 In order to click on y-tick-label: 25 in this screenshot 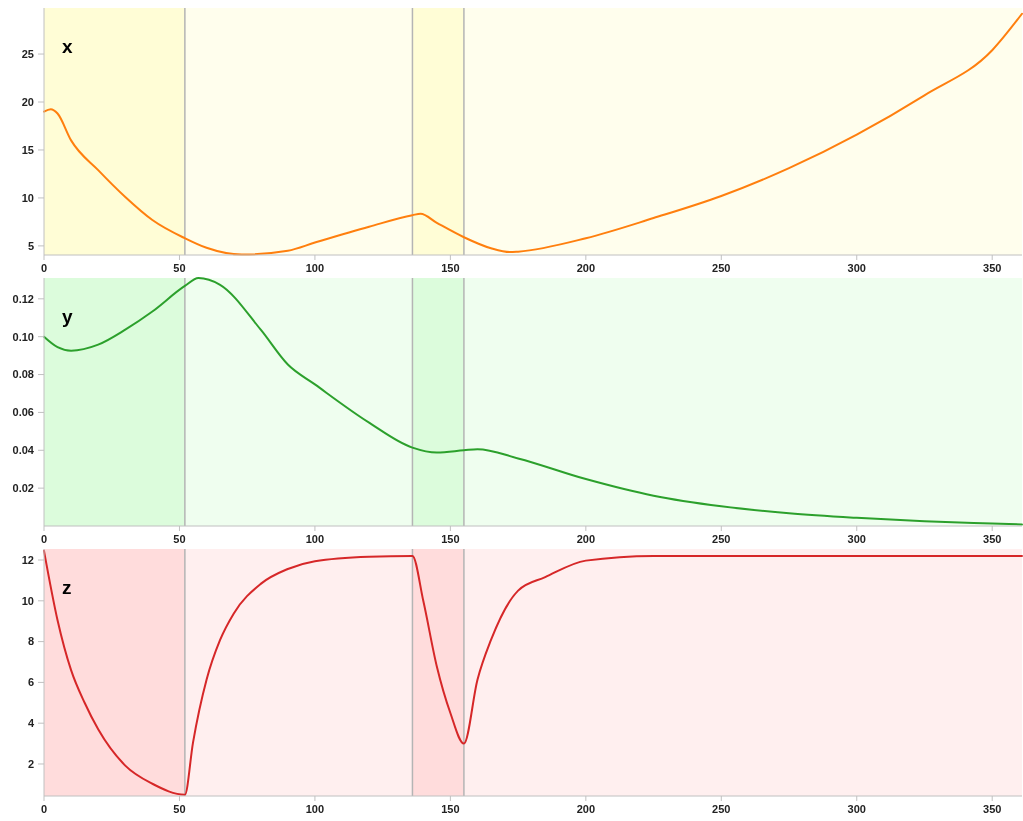, I will do `click(27, 53)`.